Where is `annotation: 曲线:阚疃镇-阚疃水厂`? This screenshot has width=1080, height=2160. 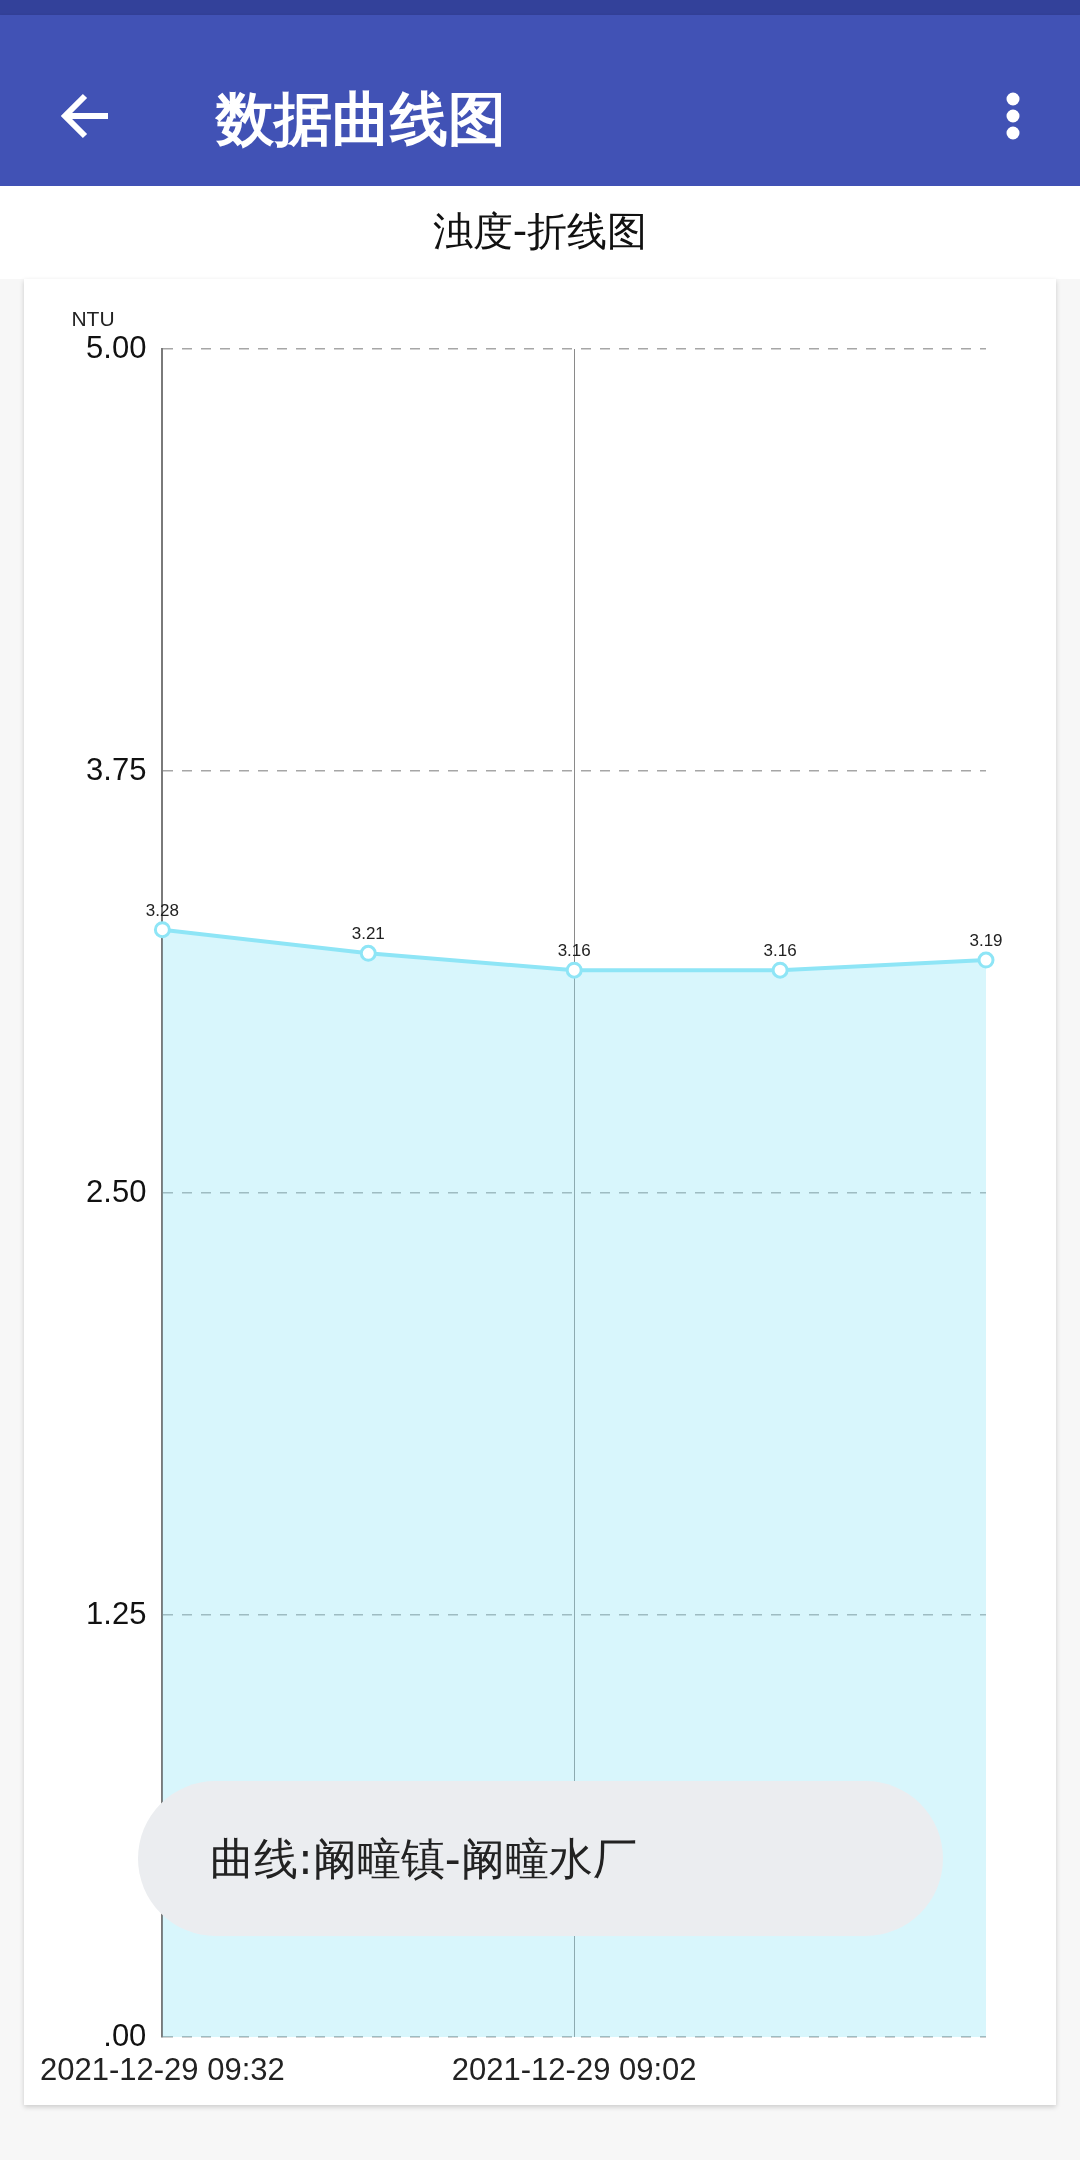 annotation: 曲线:阚疃镇-阚疃水厂 is located at coordinates (423, 1859).